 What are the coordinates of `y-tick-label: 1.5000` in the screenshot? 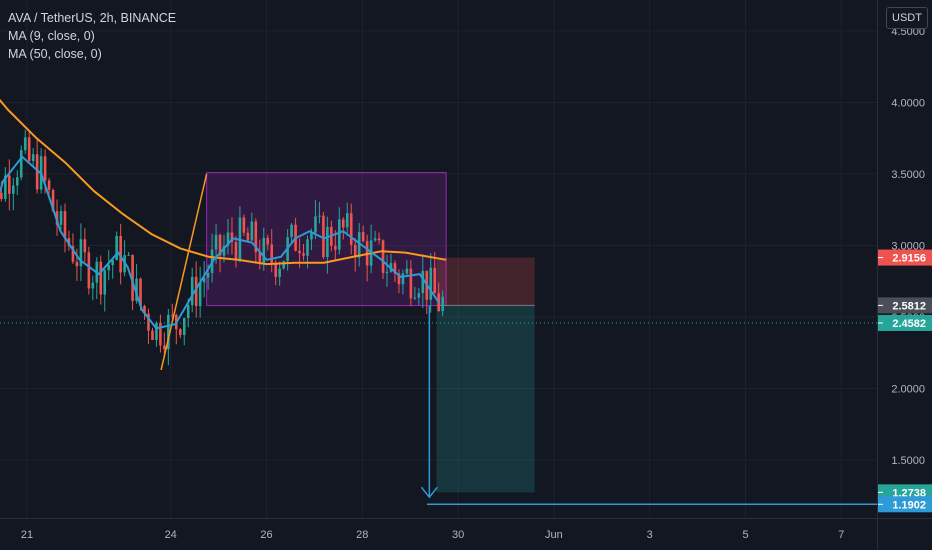 It's located at (908, 461).